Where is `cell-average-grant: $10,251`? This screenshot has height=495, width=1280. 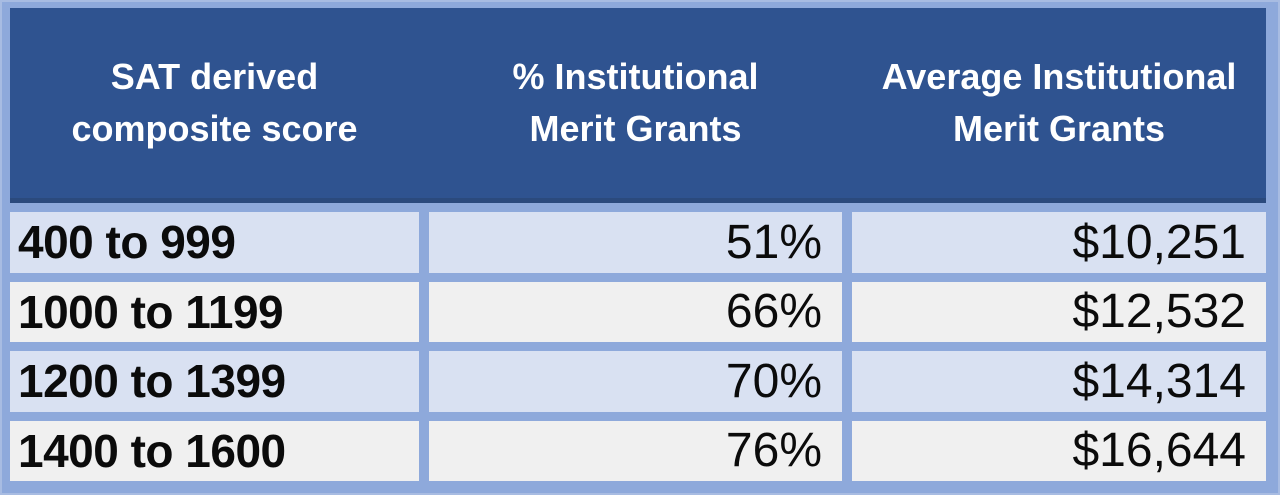 cell-average-grant: $10,251 is located at coordinates (1059, 242).